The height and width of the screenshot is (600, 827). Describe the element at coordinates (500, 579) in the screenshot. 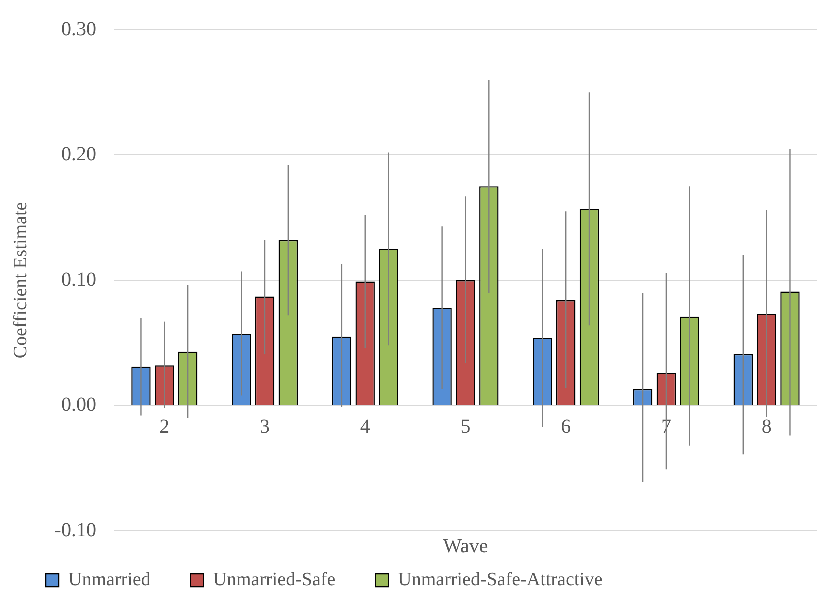

I see `legend-label: Unmarried-Safe-Attractive` at that location.